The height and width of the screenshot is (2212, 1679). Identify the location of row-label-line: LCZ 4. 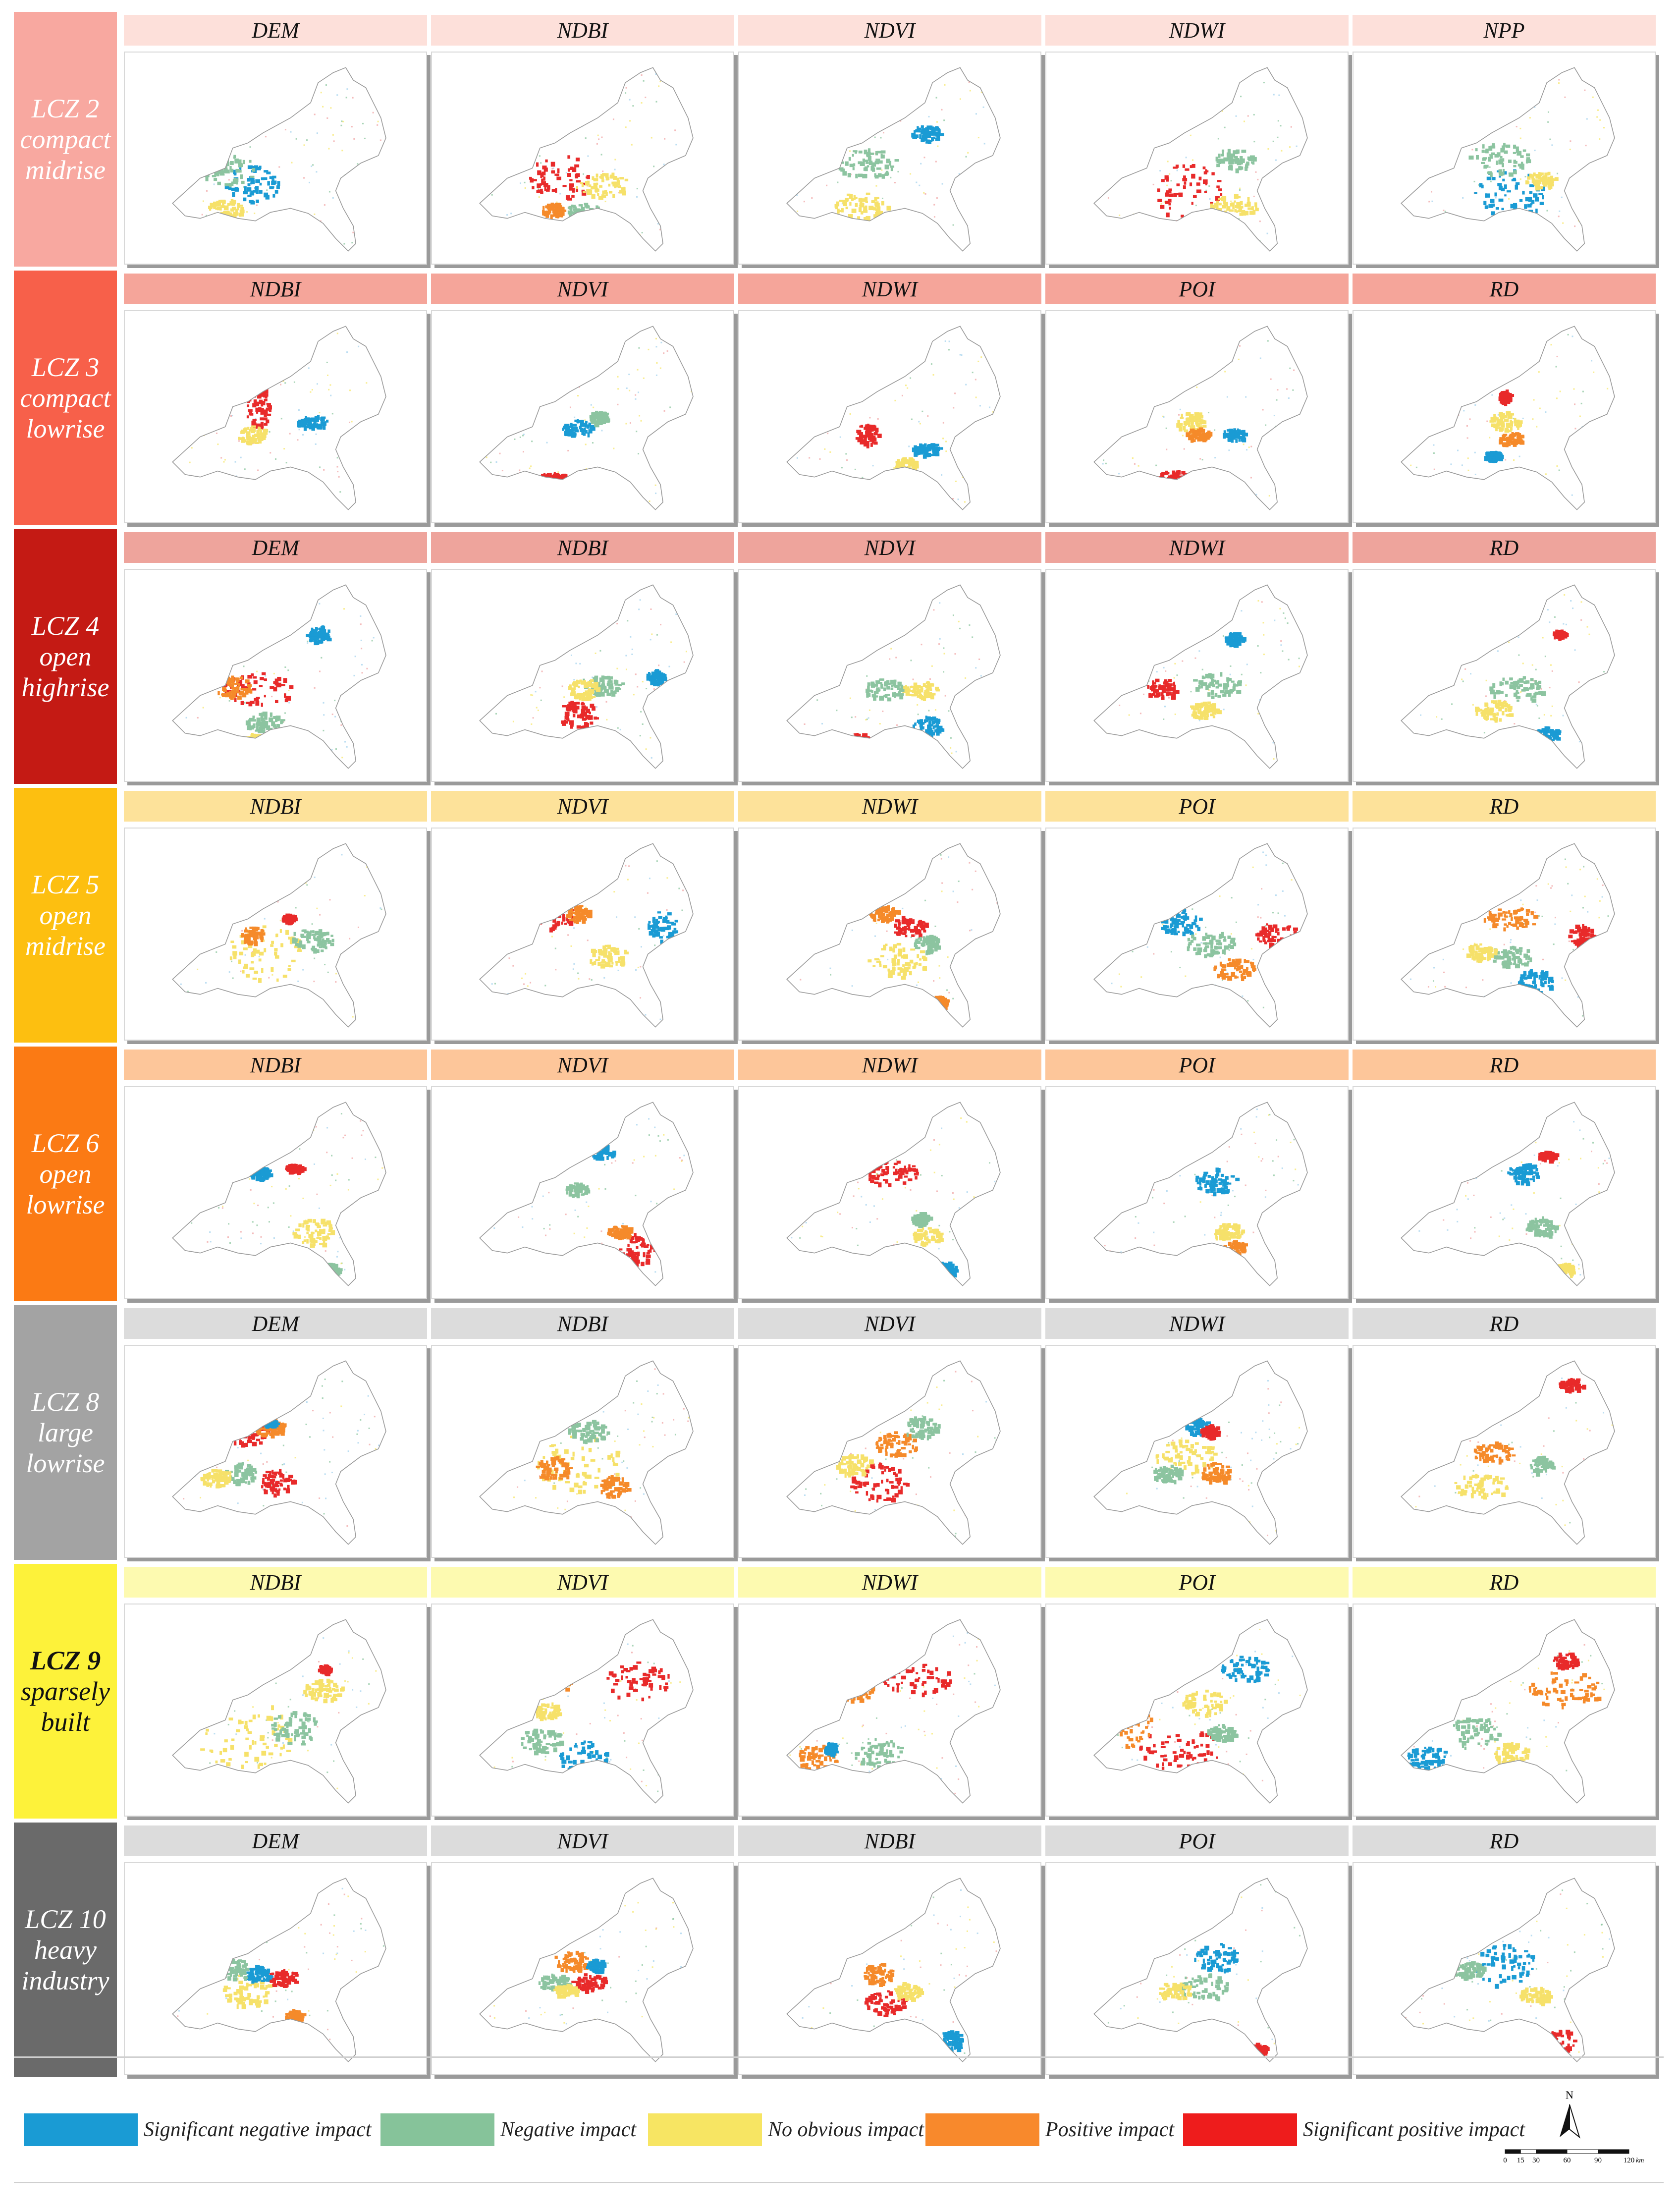
(65, 626).